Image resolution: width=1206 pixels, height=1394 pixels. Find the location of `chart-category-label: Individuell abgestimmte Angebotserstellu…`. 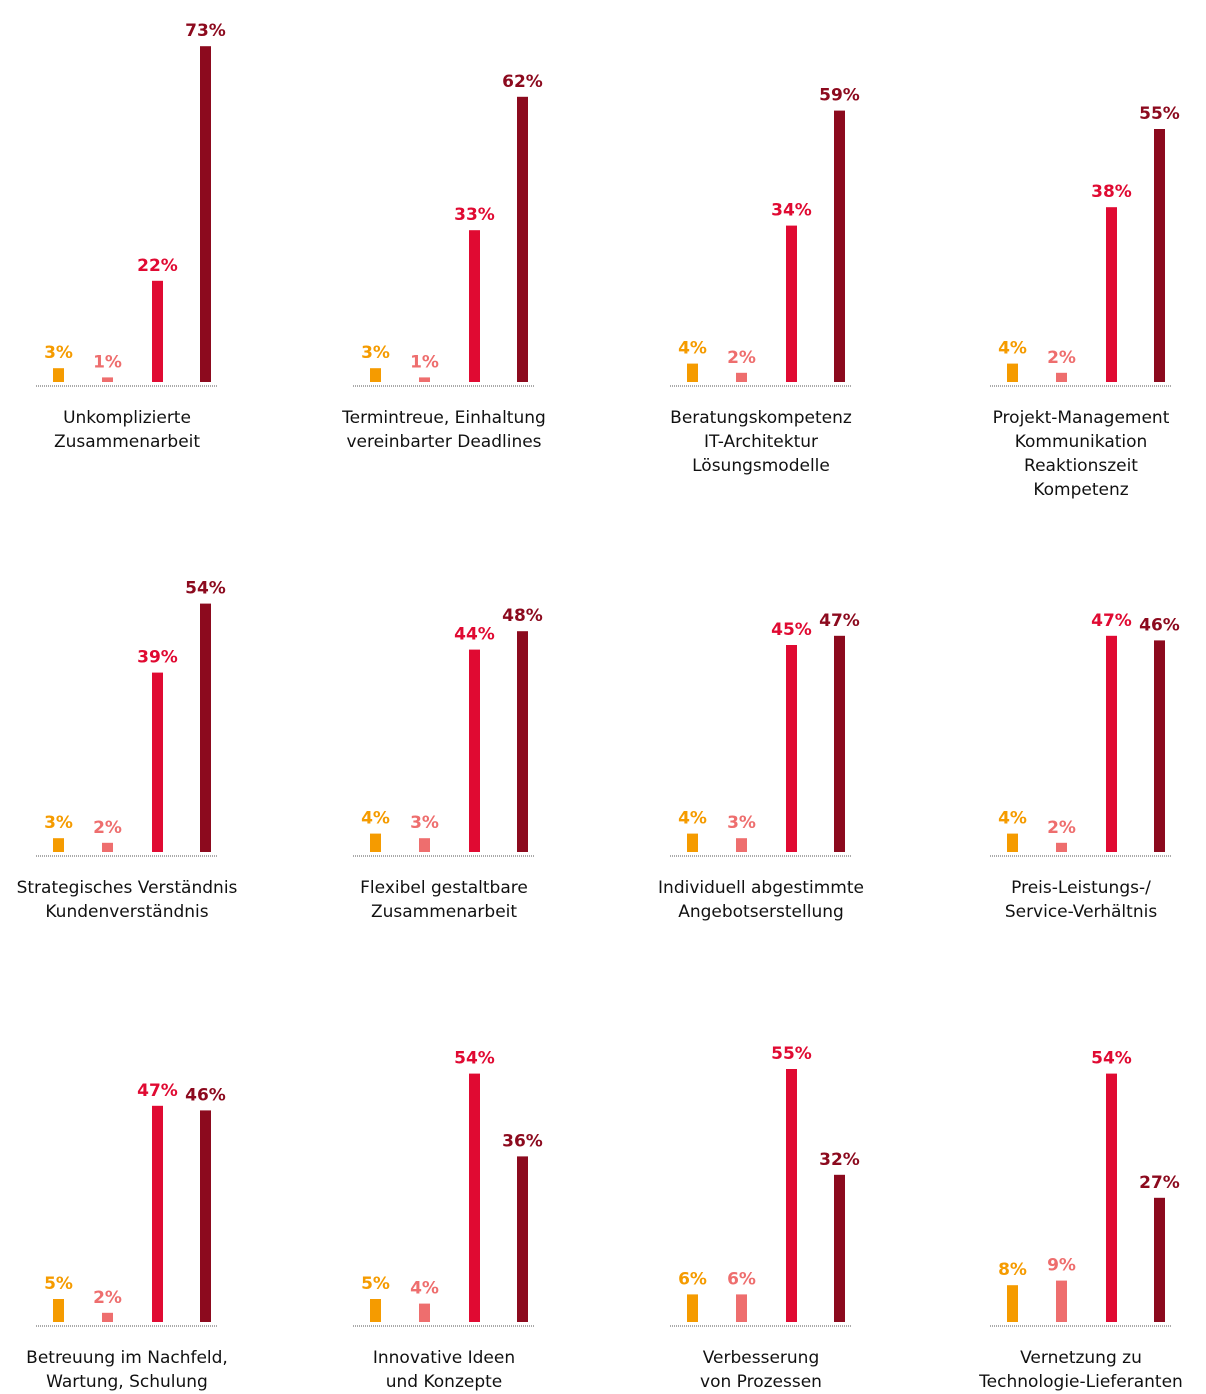

chart-category-label: Individuell abgestimmte Angebotserstellu… is located at coordinates (761, 900).